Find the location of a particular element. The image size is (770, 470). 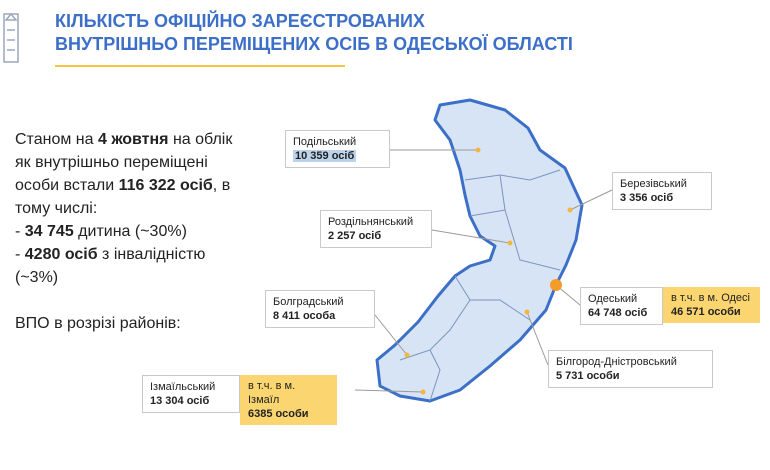

intro-line: - 4280 осіб з інвалідністю is located at coordinates (123, 254).